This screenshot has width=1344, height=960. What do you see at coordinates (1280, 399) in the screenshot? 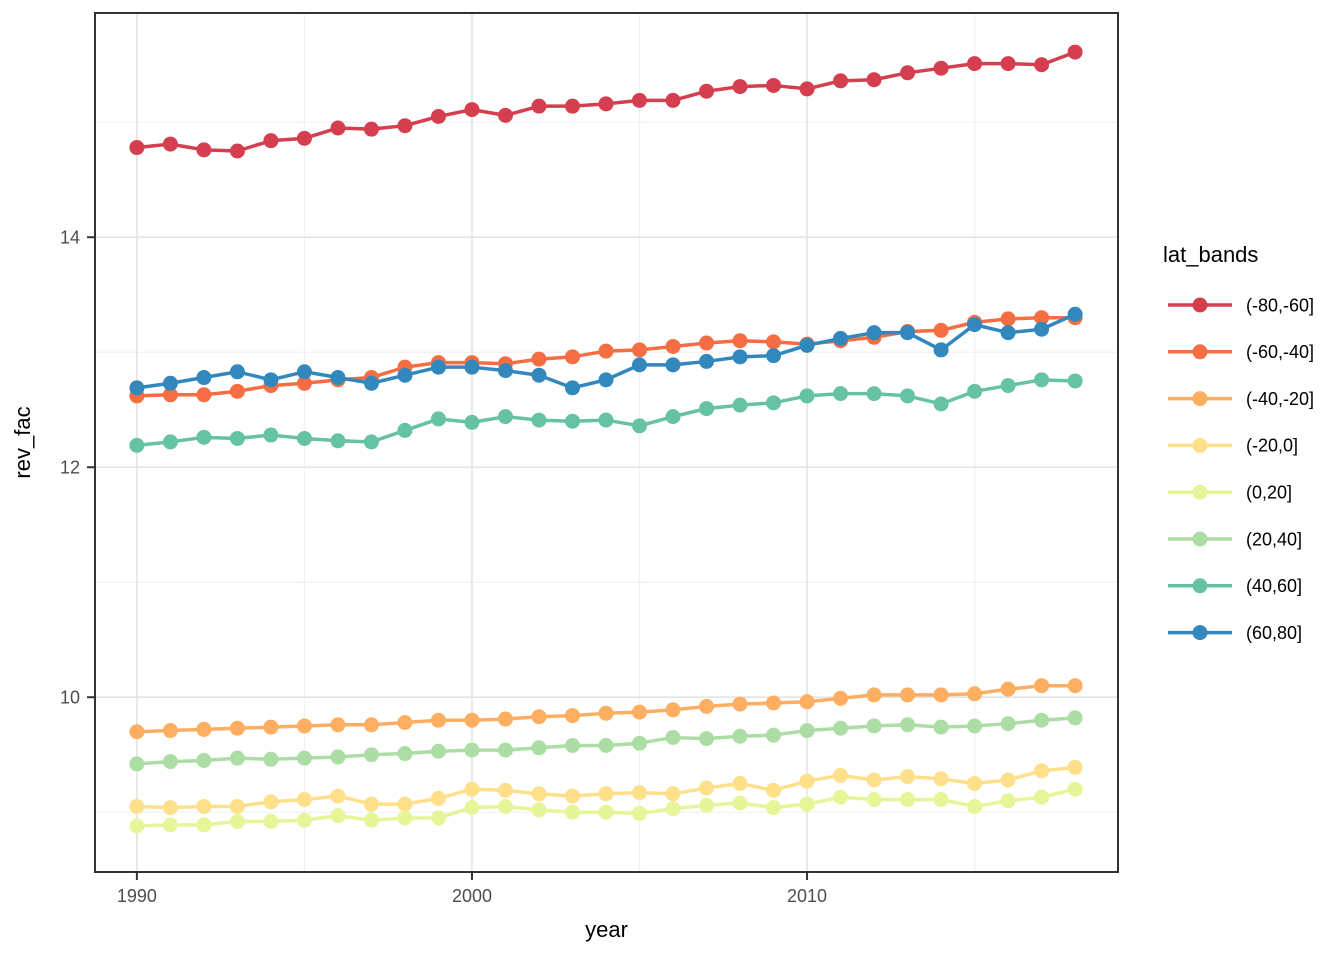
I see `legend-label: (-40,-20]` at bounding box center [1280, 399].